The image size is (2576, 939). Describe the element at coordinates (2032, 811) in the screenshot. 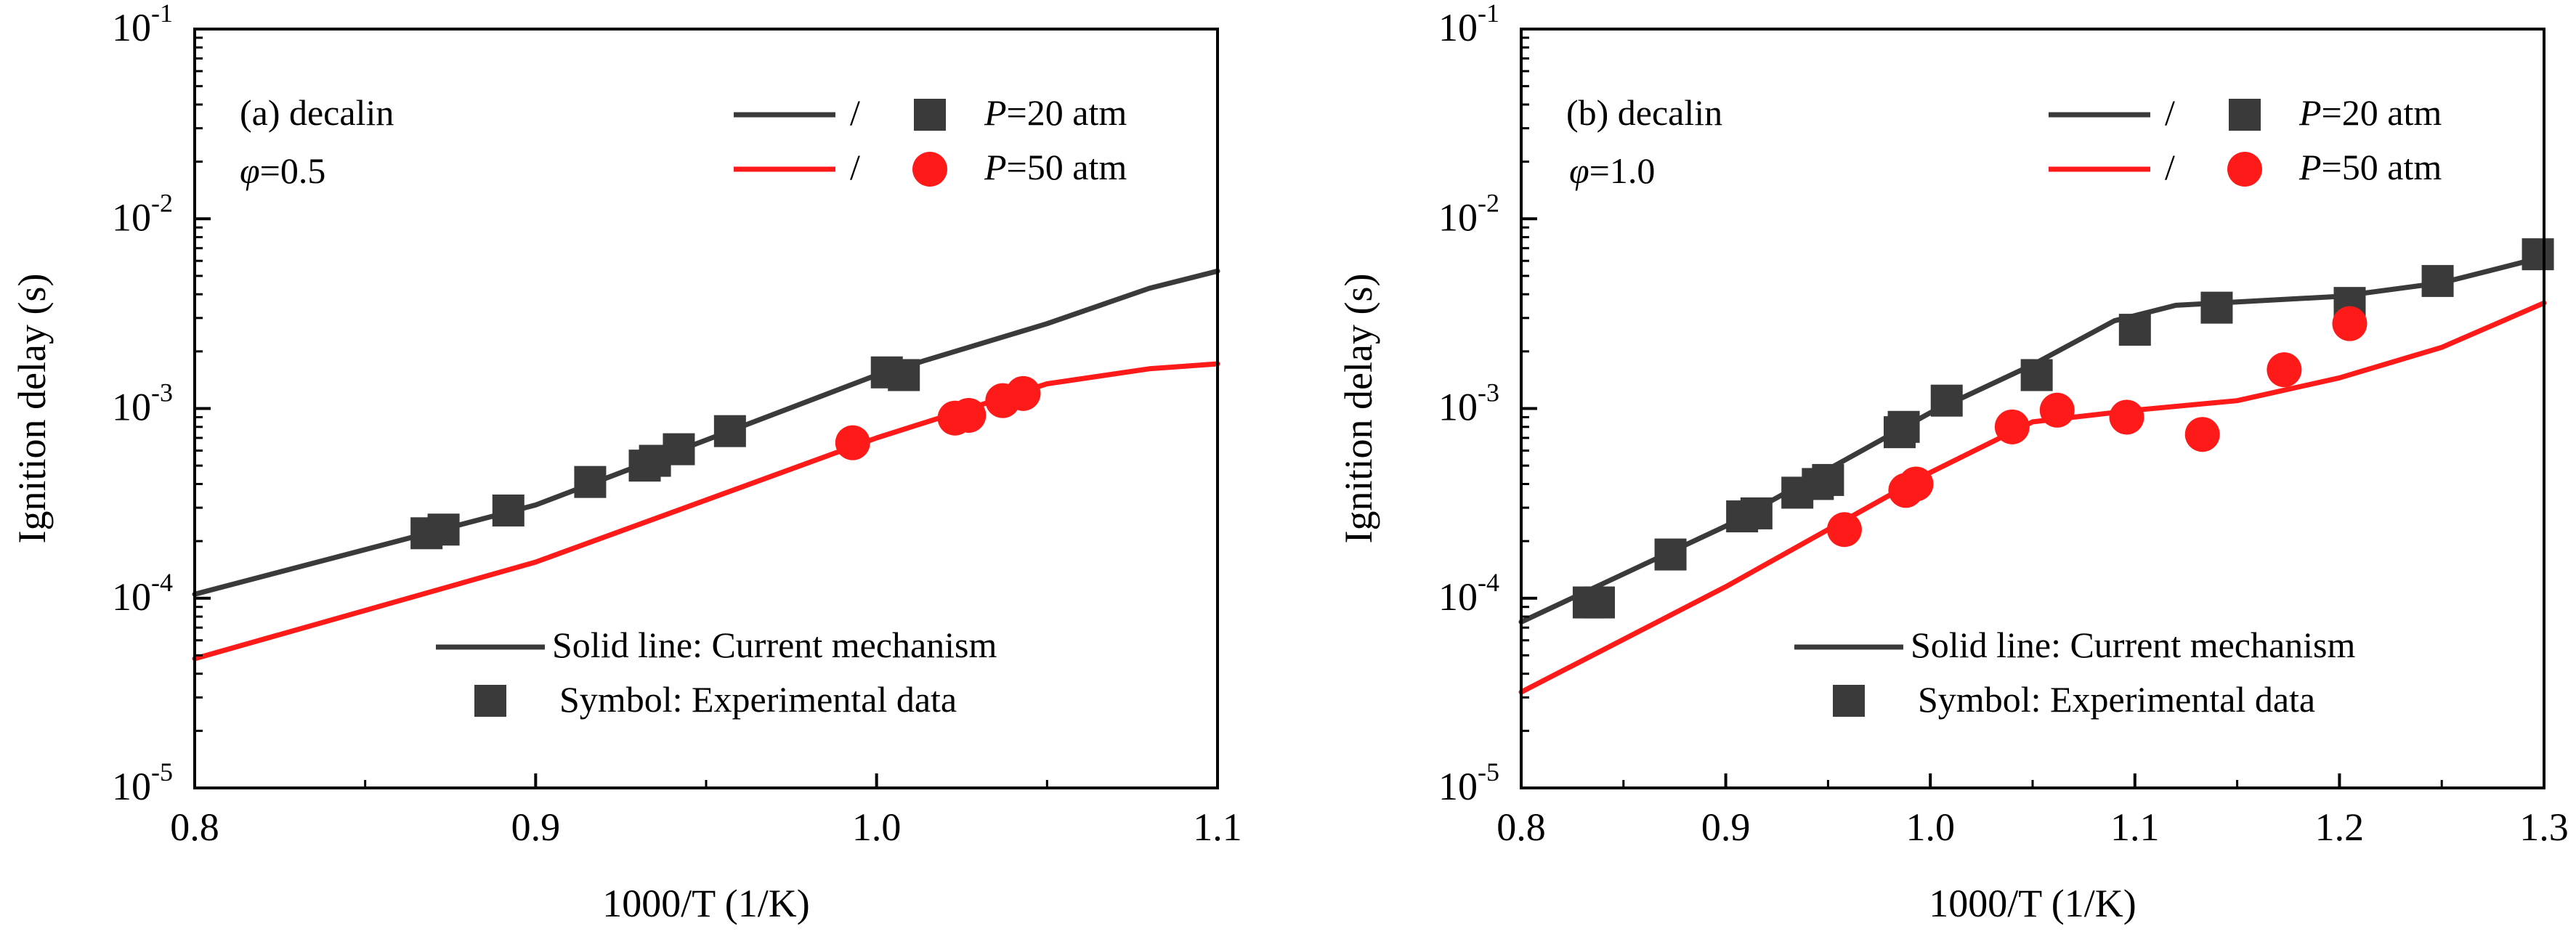

I see `x-axis-b: 0.8 0.9 1.0 1.1 1.2 1.3` at that location.